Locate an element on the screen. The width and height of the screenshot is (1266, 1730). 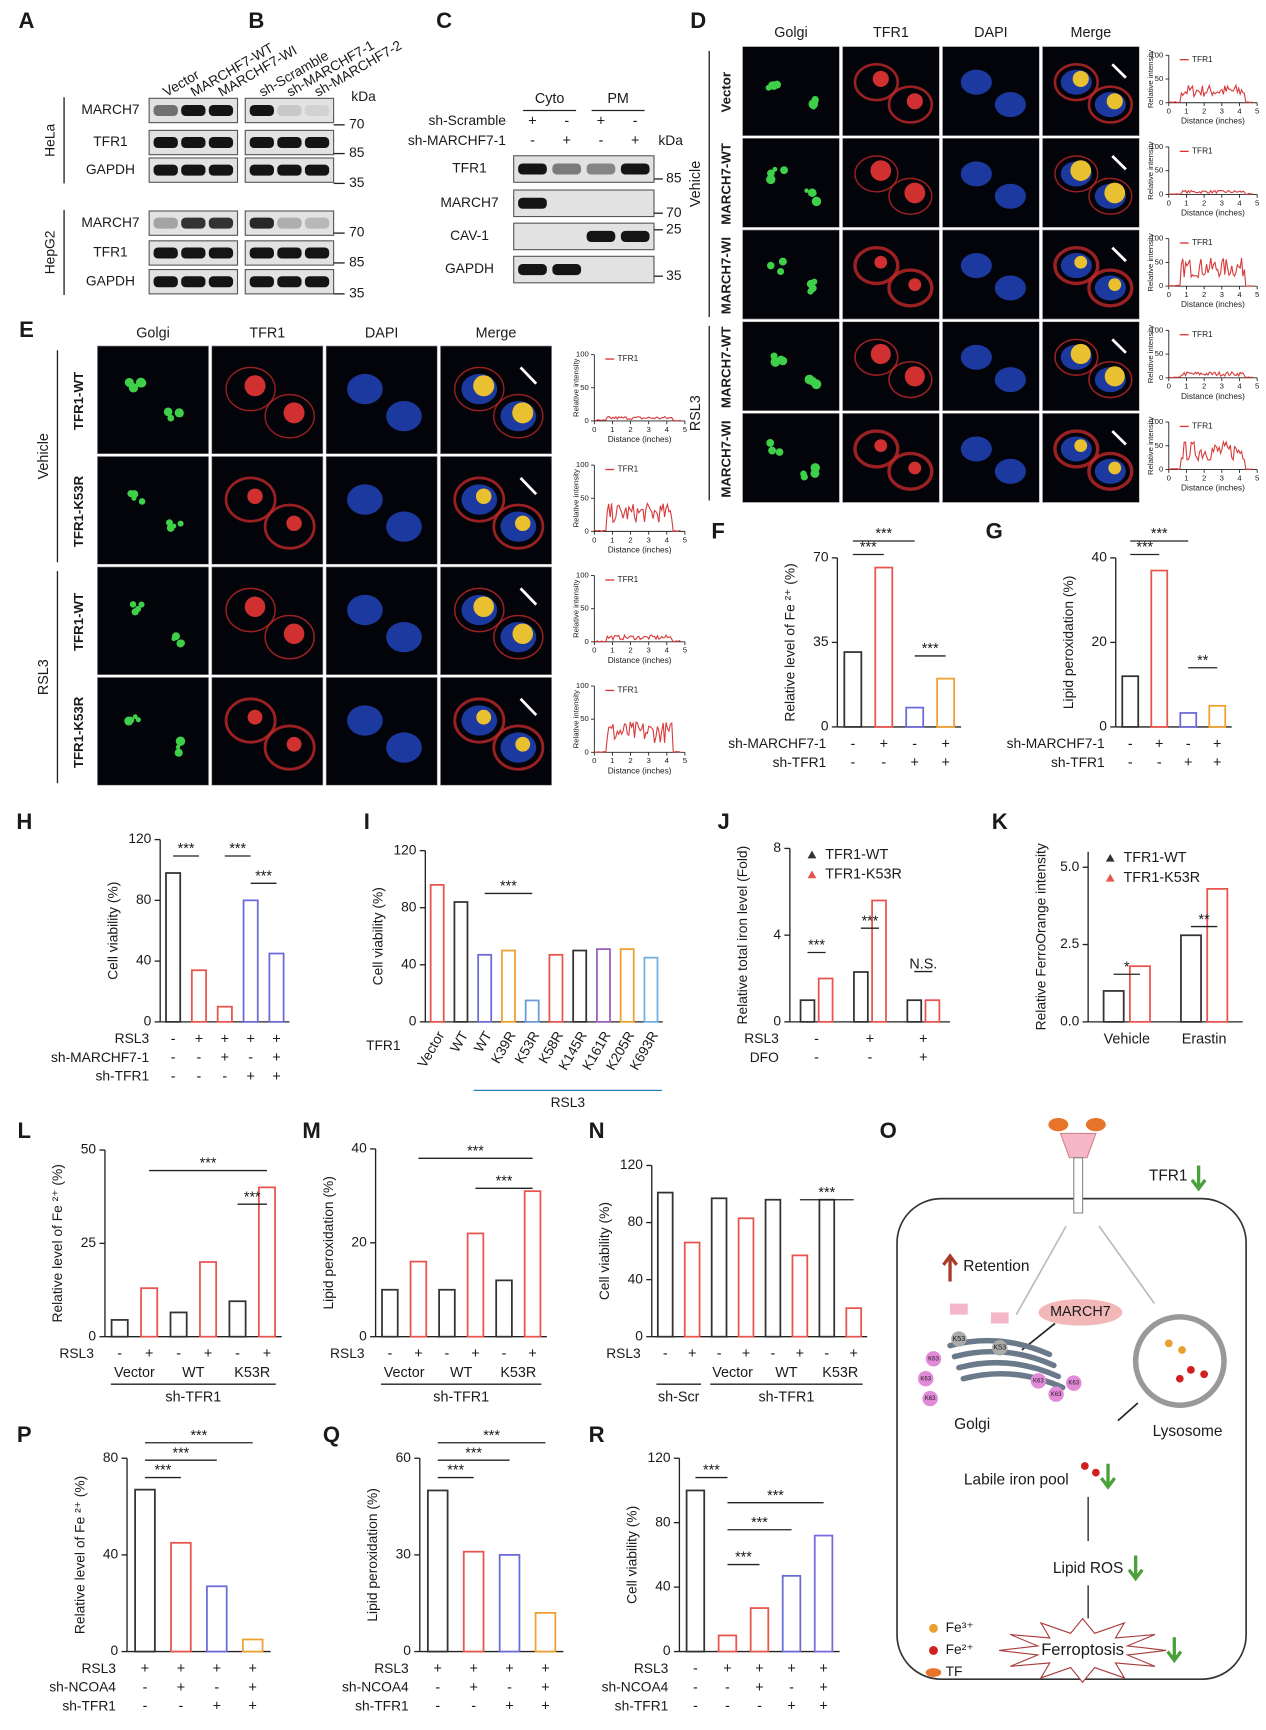
down-arrow is located at coordinates (1108, 1476).